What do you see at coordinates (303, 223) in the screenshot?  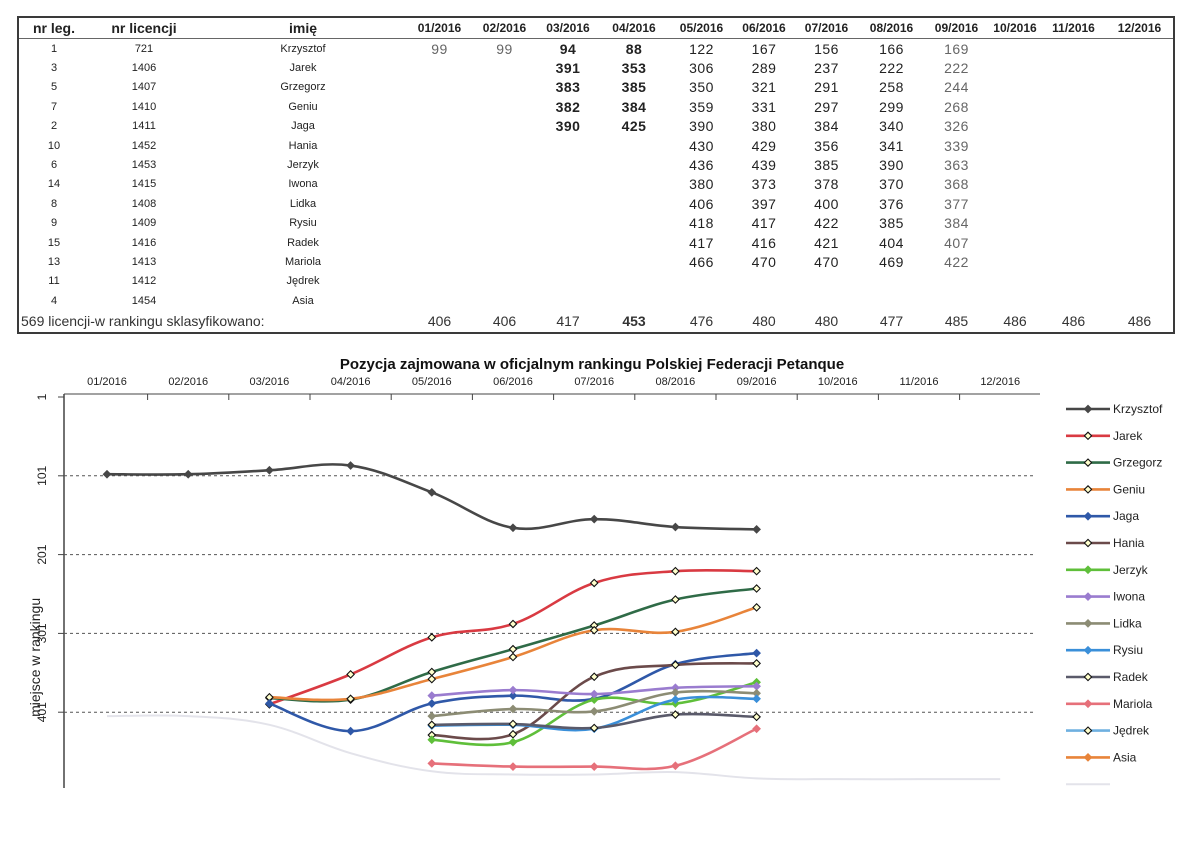 I see `name-cell: Rysiu` at bounding box center [303, 223].